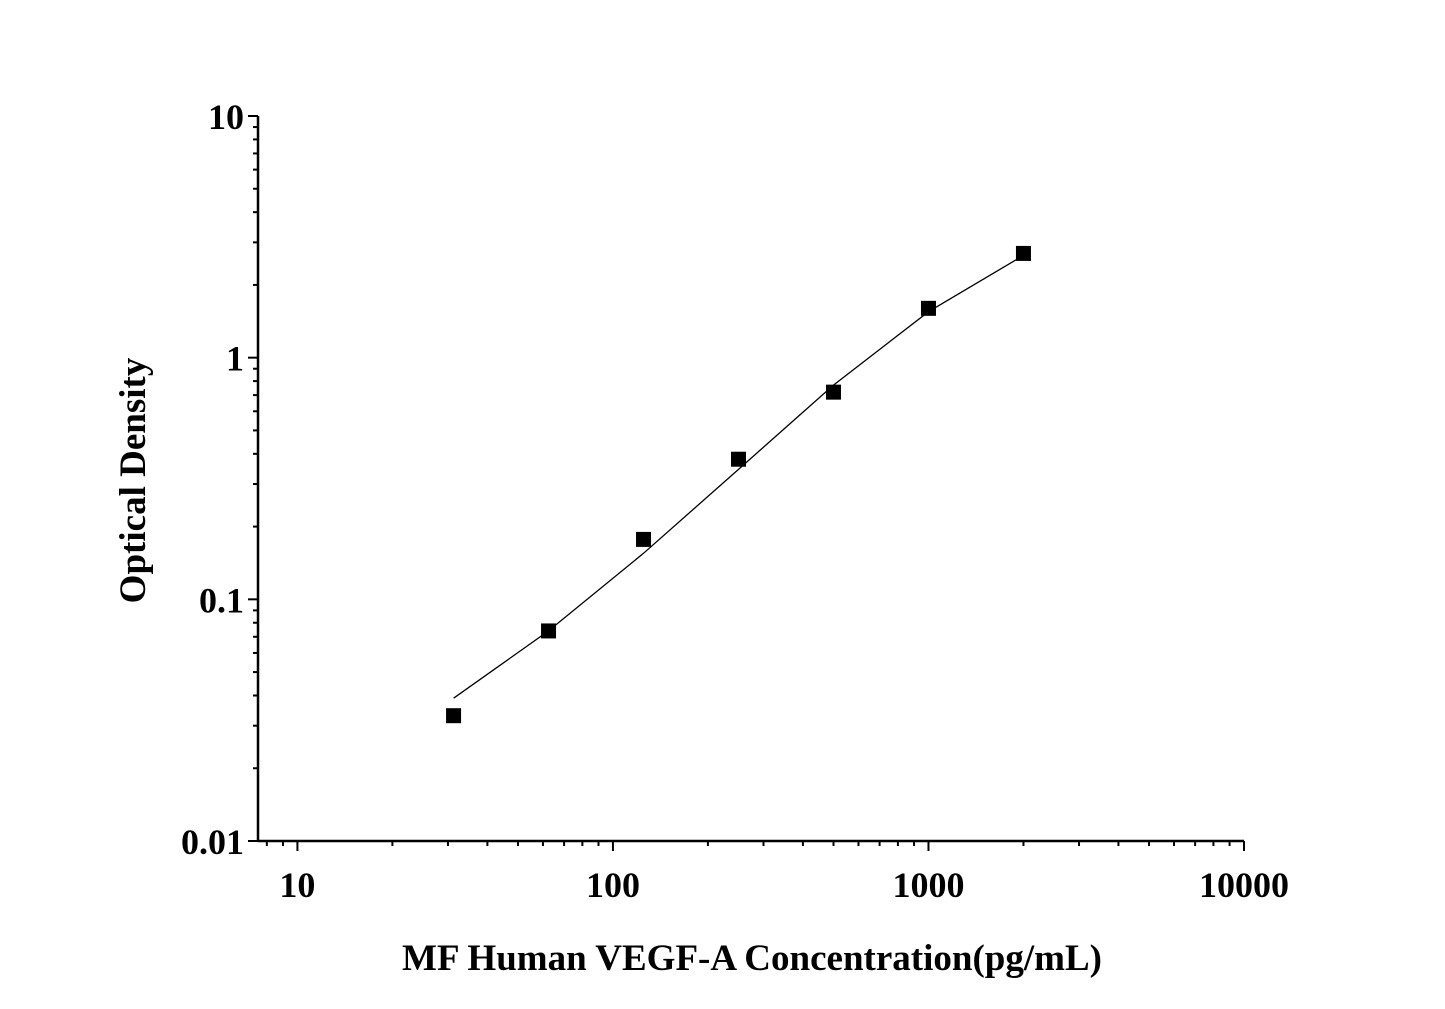  I want to click on x-tick-label: 1000, so click(928, 885).